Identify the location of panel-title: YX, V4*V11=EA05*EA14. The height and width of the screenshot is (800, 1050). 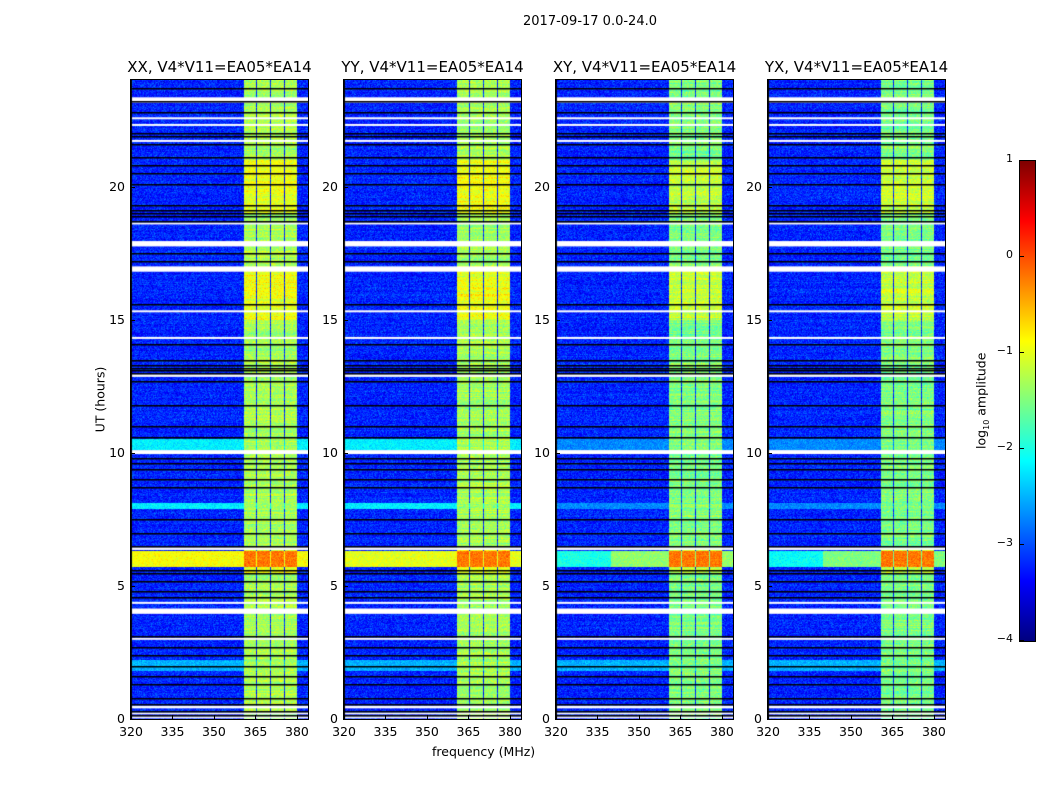
(856, 67).